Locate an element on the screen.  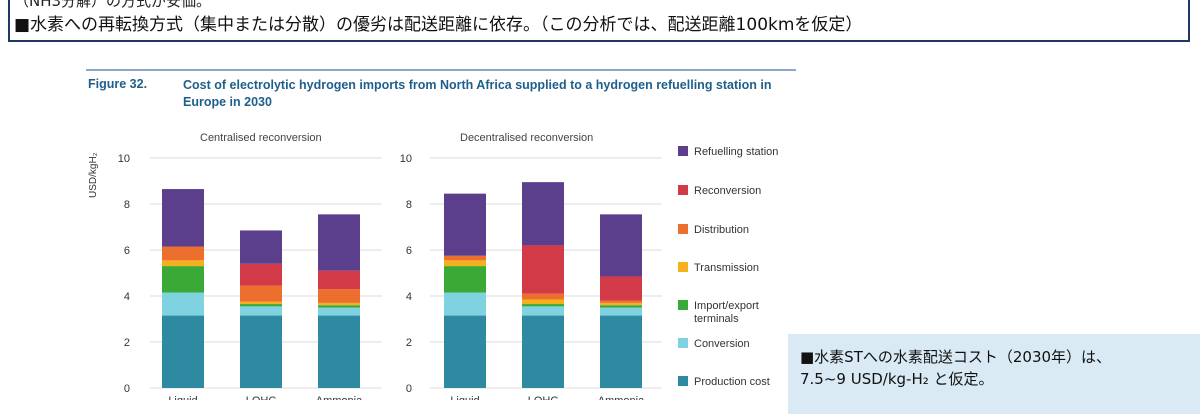
legend-label: Import/export is located at coordinates (726, 306).